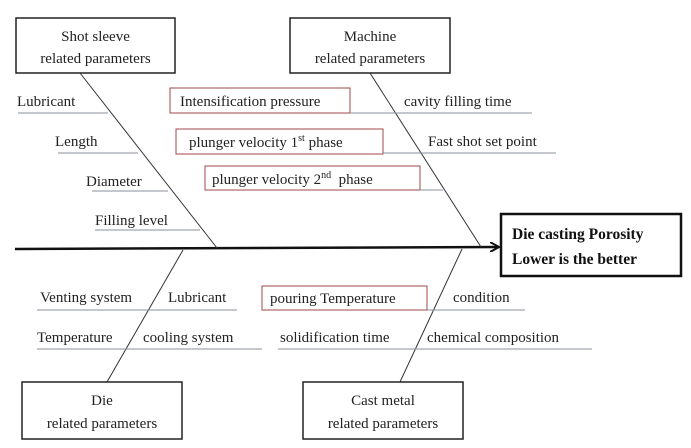 Image resolution: width=691 pixels, height=448 pixels. Describe the element at coordinates (383, 401) in the screenshot. I see `cast-metal-title-line1: Cast metal` at that location.